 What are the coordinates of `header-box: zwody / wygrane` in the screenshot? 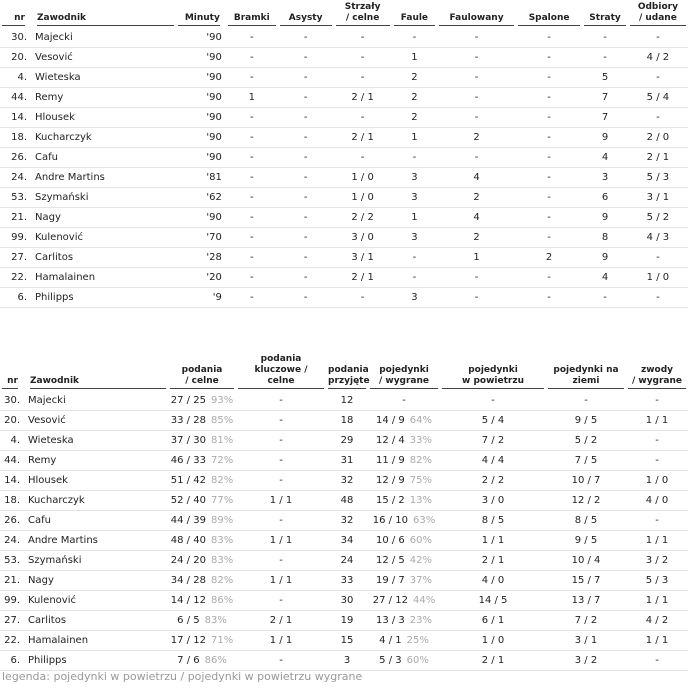 It's located at (657, 377).